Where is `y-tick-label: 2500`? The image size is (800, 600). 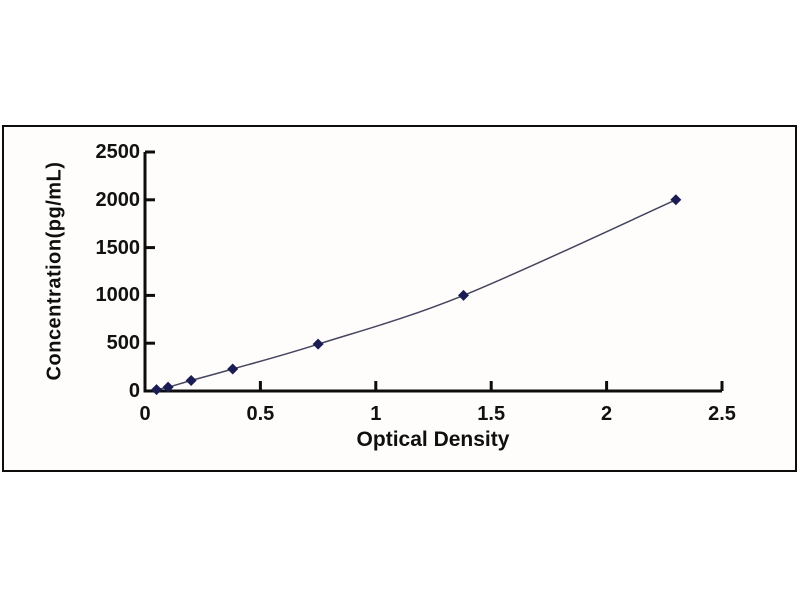
y-tick-label: 2500 is located at coordinates (118, 152).